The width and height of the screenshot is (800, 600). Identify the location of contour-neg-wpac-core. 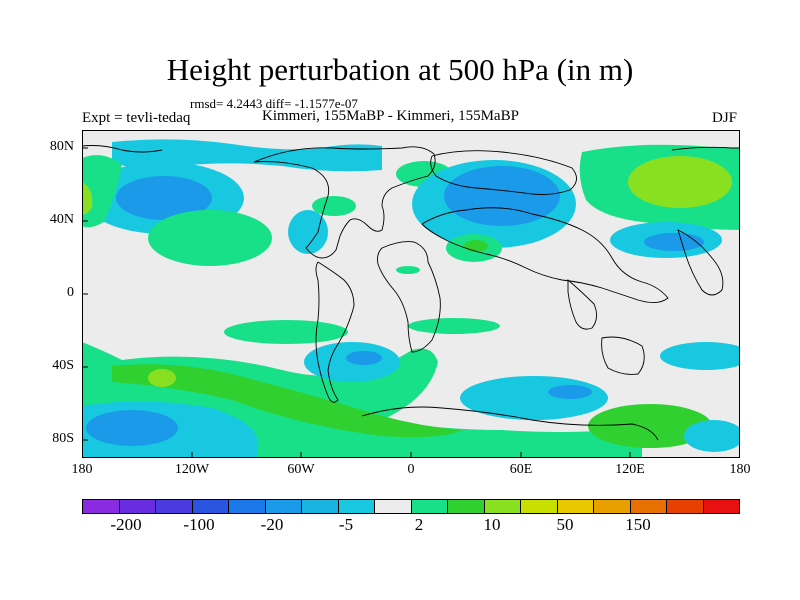
(674, 242).